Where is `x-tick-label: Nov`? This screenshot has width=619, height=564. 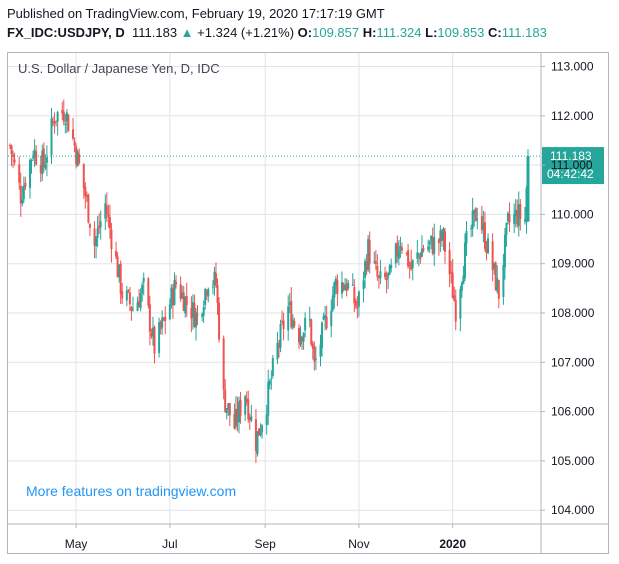
x-tick-label: Nov is located at coordinates (358, 544).